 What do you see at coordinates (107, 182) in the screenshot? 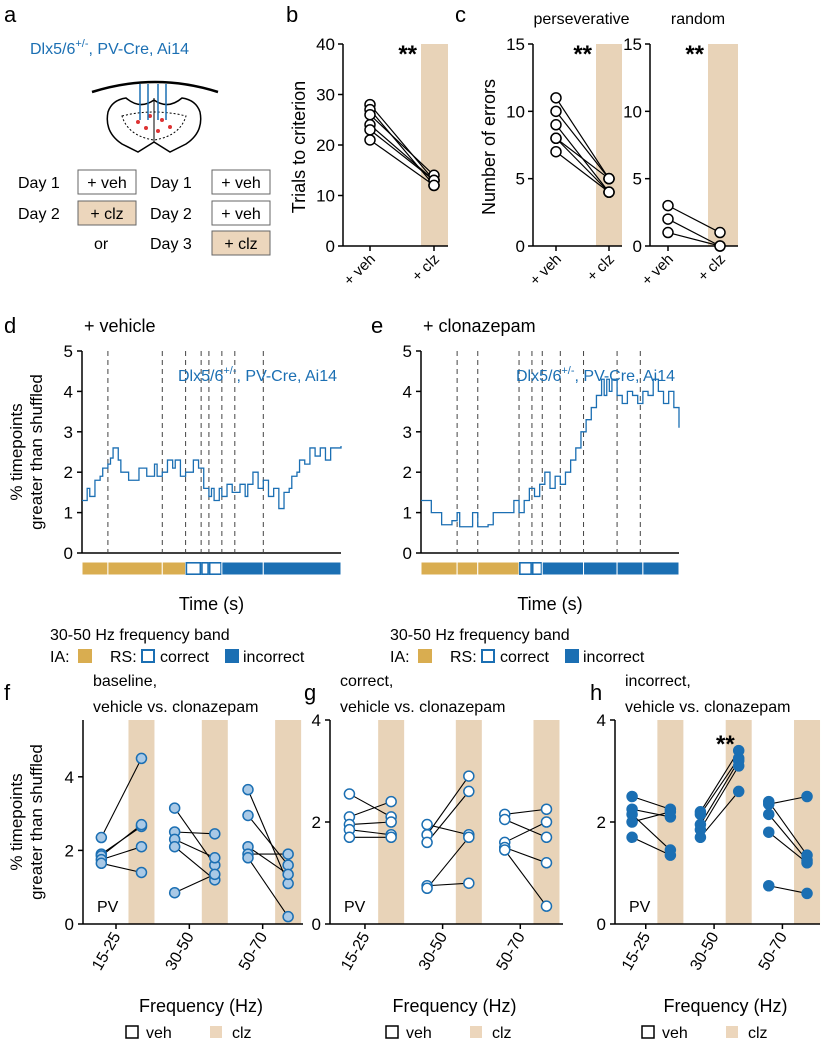
I see `a-left-day1-box` at bounding box center [107, 182].